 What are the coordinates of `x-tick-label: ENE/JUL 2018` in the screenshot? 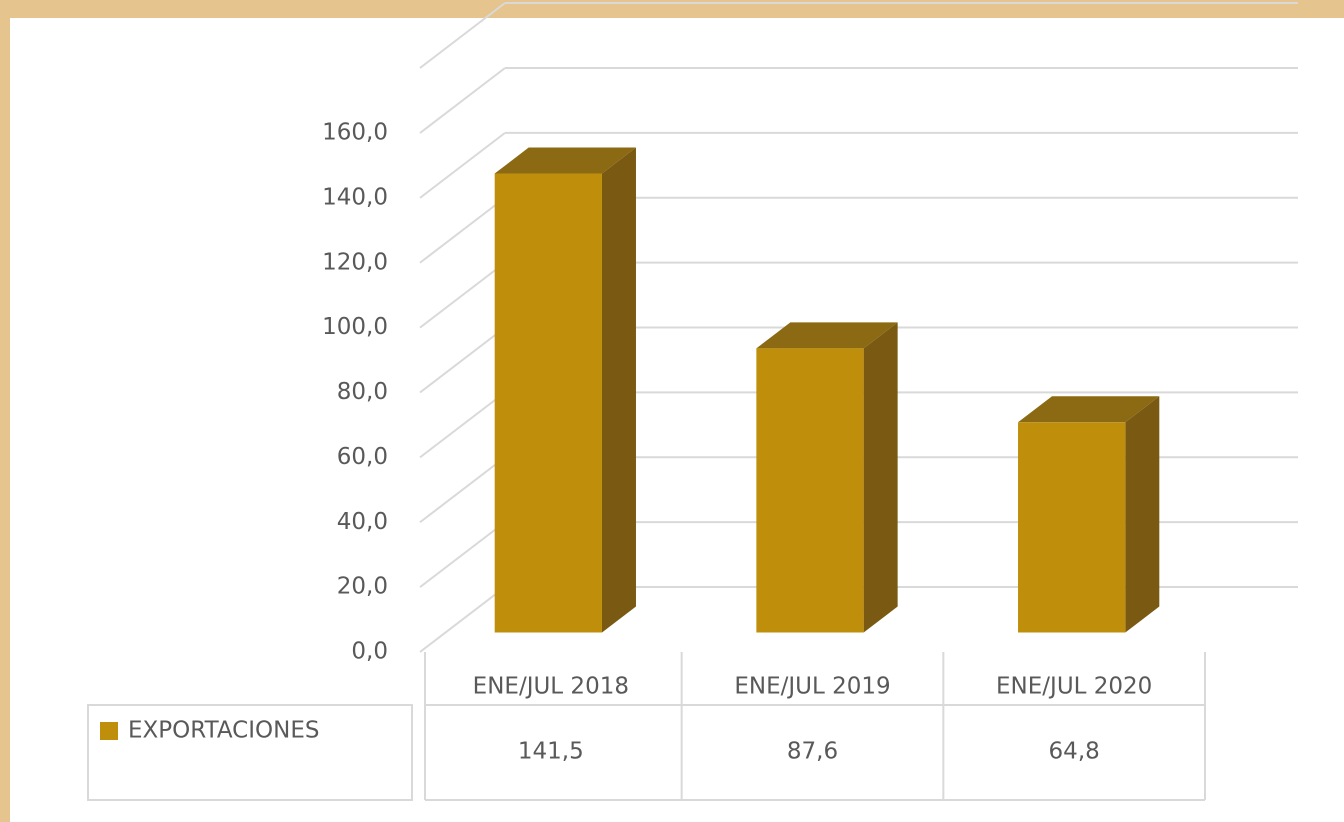 It's located at (551, 687).